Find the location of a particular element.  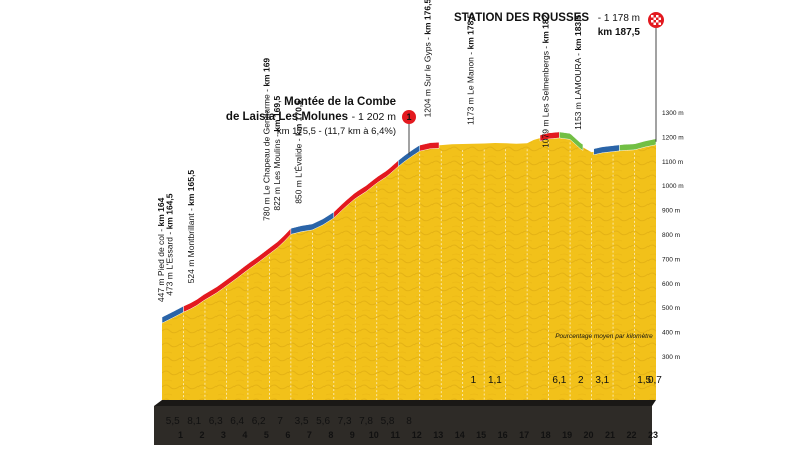

km-tick-label: 4 is located at coordinates (244, 435).